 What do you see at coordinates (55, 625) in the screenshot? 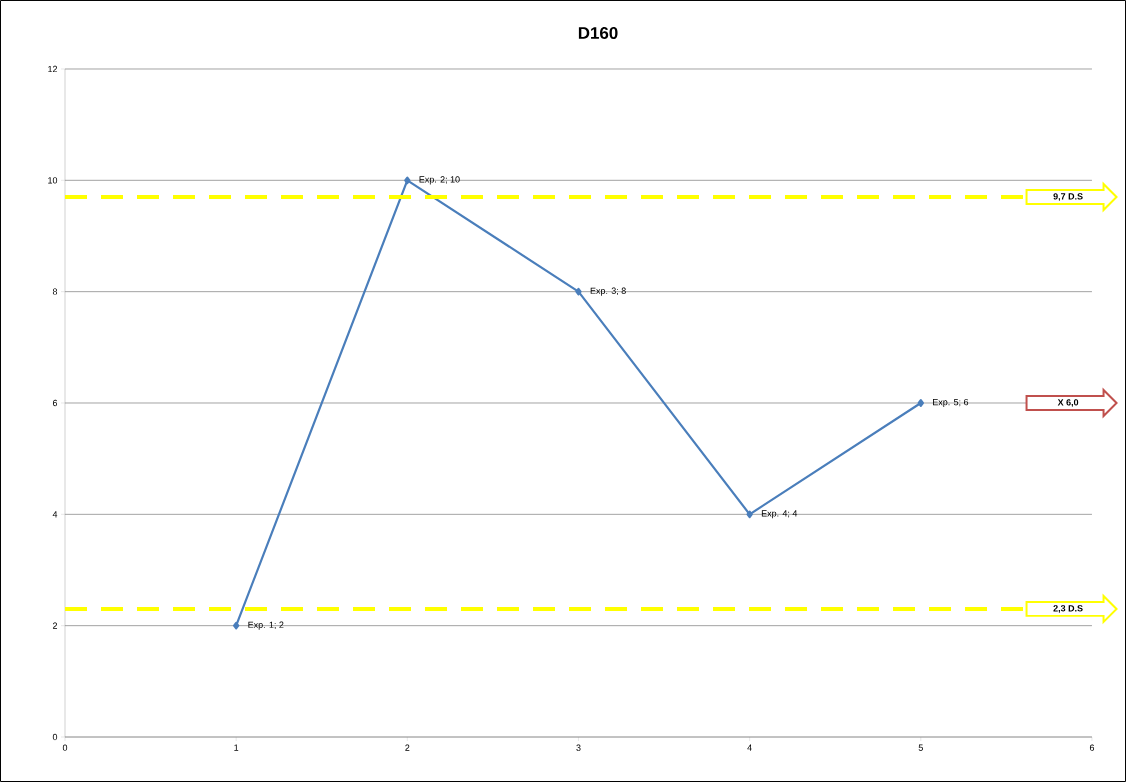
I see `y-tick-label: 2` at bounding box center [55, 625].